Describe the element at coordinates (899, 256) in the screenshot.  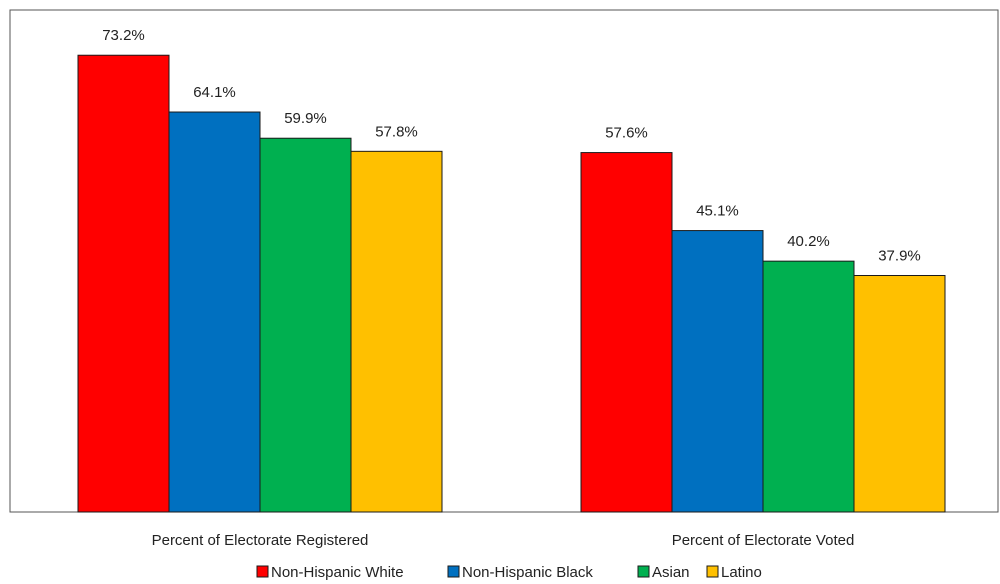
I see `data-label-1-3: 37.9%` at that location.